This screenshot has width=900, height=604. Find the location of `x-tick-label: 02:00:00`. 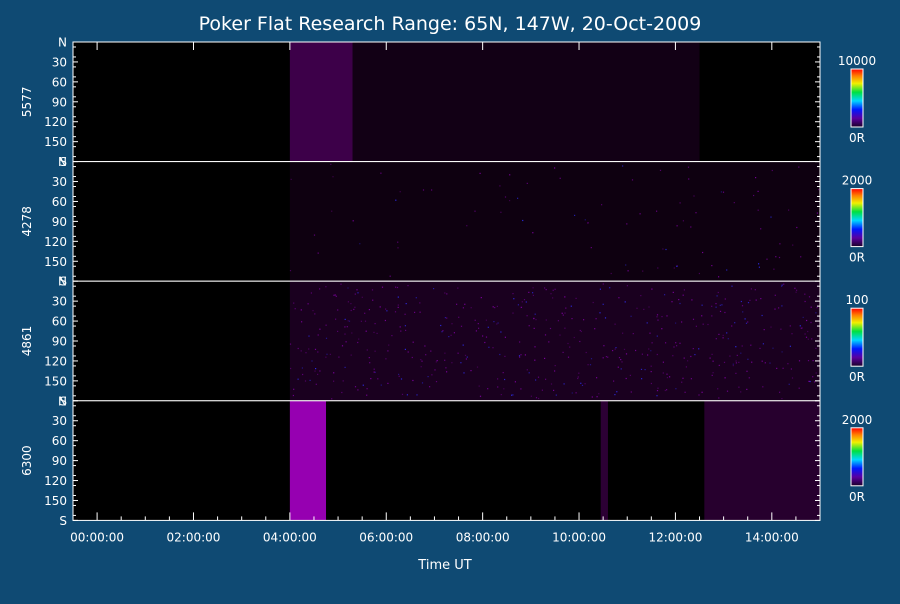

x-tick-label: 02:00:00 is located at coordinates (194, 537).